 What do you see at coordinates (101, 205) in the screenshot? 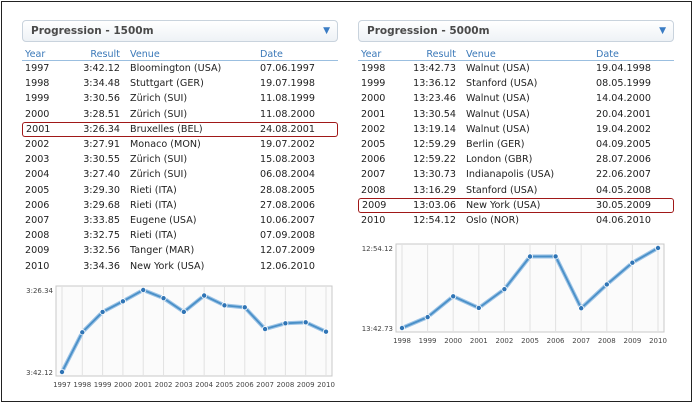
I see `cell-result: 3:29.68` at bounding box center [101, 205].